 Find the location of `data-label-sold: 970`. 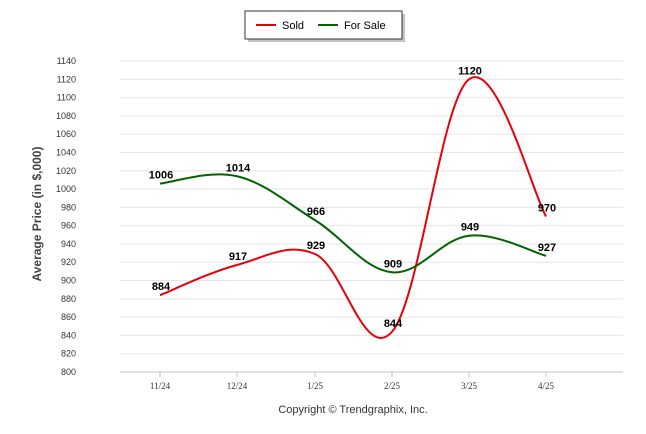

data-label-sold: 970 is located at coordinates (547, 209).